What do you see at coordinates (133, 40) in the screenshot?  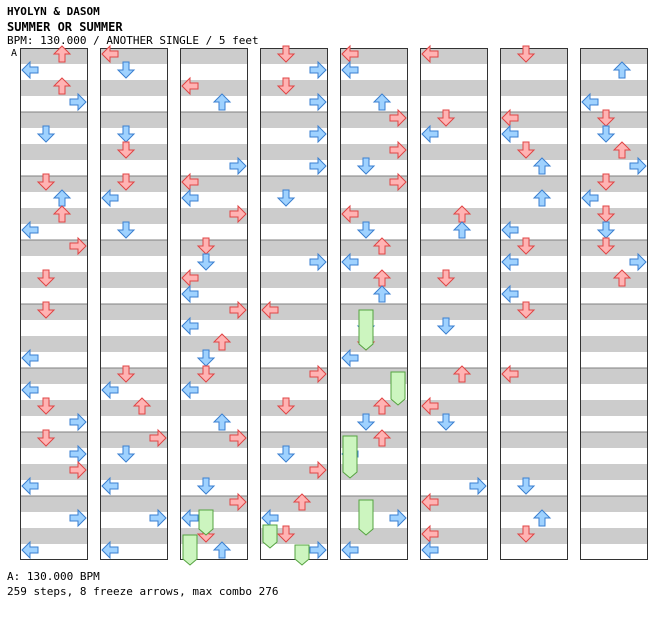 I see `chart-info: BPM: 130.000 / ANOTHER SINGLE / 5 feet` at bounding box center [133, 40].